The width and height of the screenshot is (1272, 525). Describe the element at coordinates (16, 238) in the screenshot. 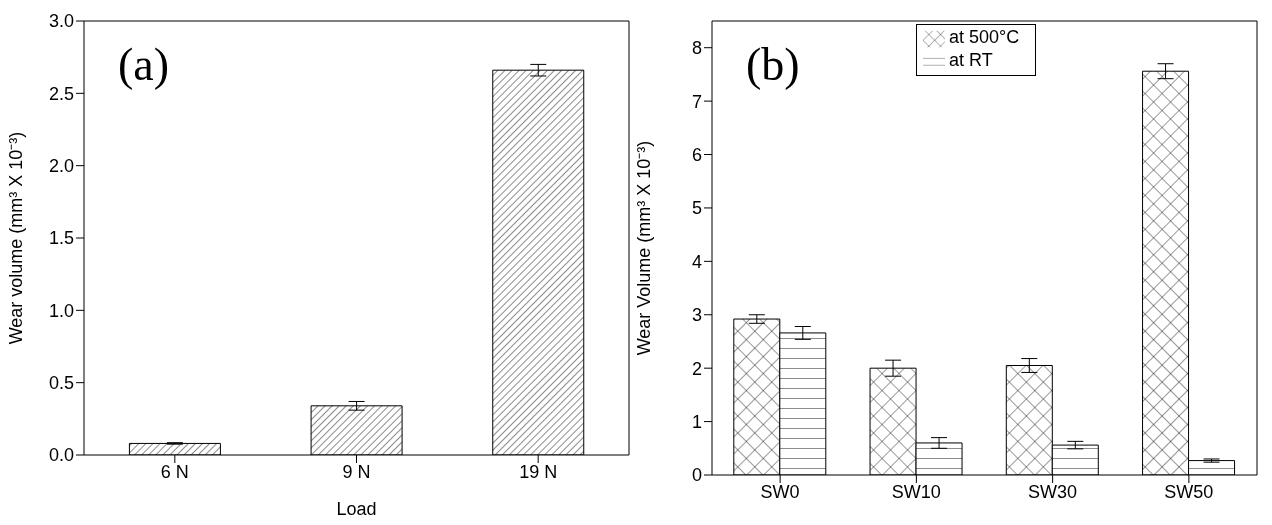

I see `y-axis-title: Wear volume (mm³ X 10⁻³)` at that location.